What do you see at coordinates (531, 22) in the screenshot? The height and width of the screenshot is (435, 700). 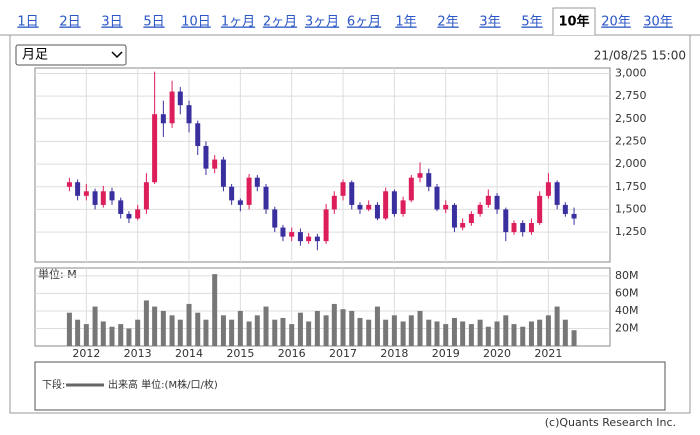 I see `tab: 5年` at bounding box center [531, 22].